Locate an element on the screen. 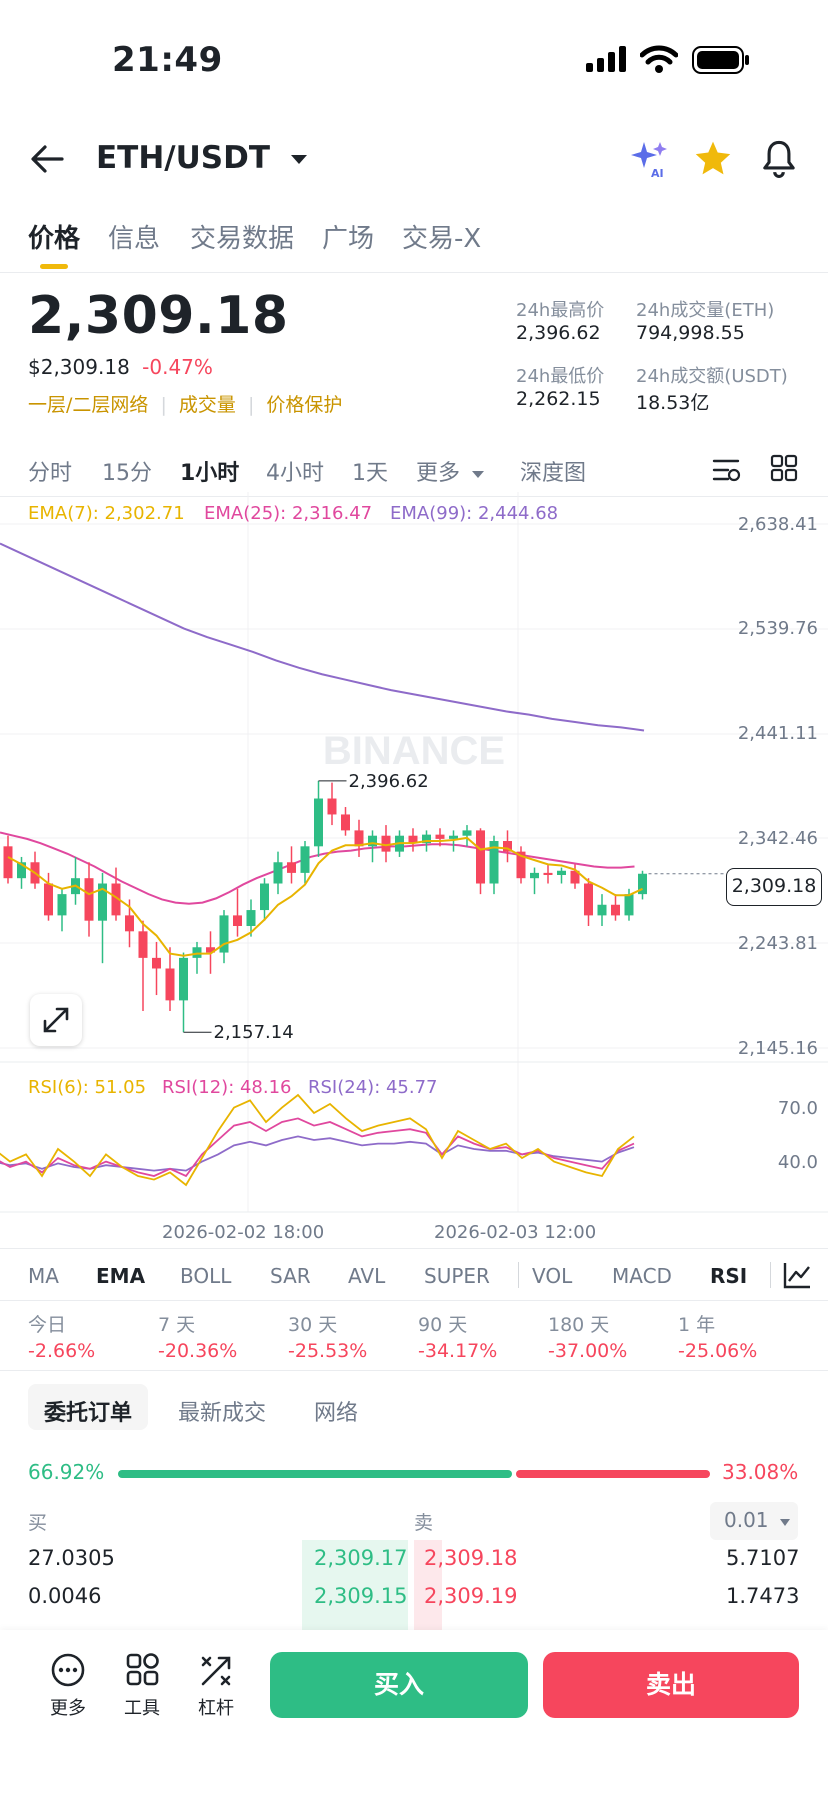  tag-volume: 成交量 is located at coordinates (207, 405).